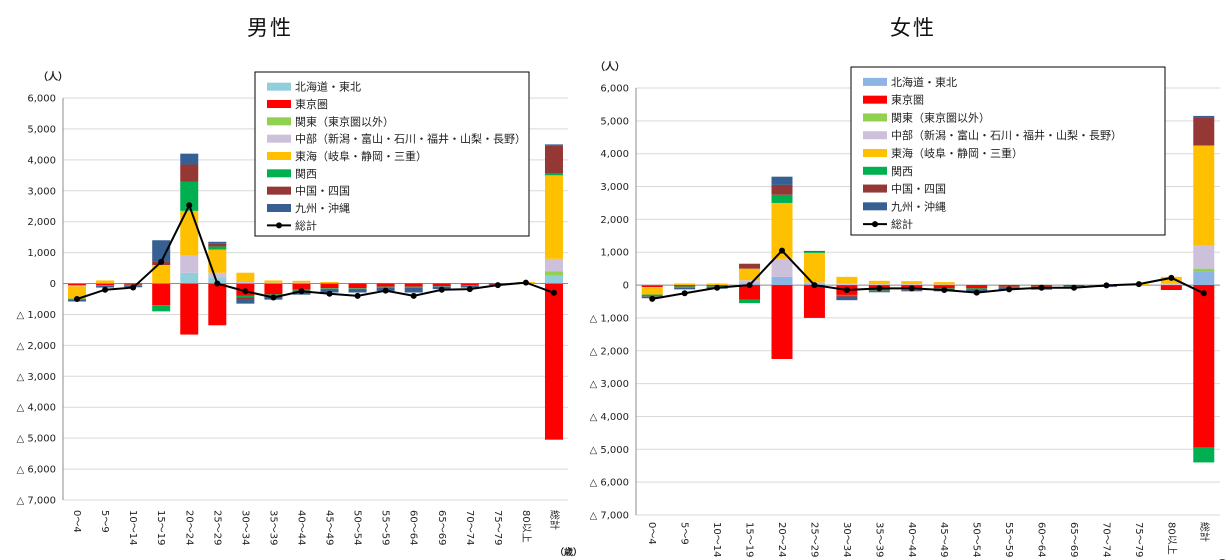 The height and width of the screenshot is (560, 1226). What do you see at coordinates (469, 527) in the screenshot?
I see `x-tick-label: 70～74` at bounding box center [469, 527].